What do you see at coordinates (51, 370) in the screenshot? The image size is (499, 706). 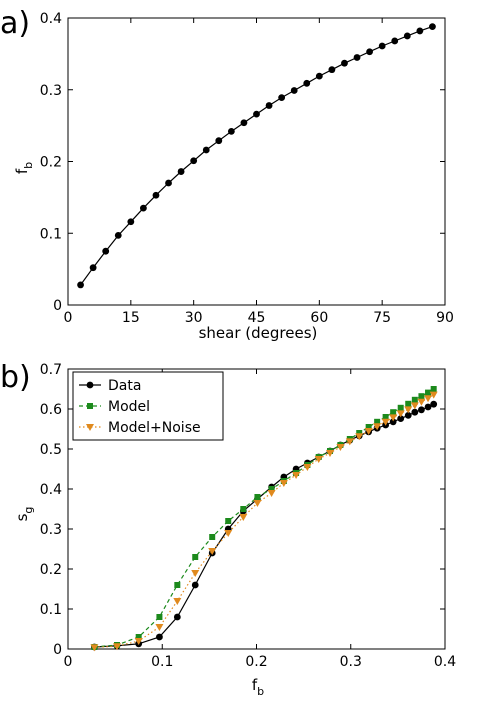 I see `panel-b-y-tick-label: 0.7` at bounding box center [51, 370].